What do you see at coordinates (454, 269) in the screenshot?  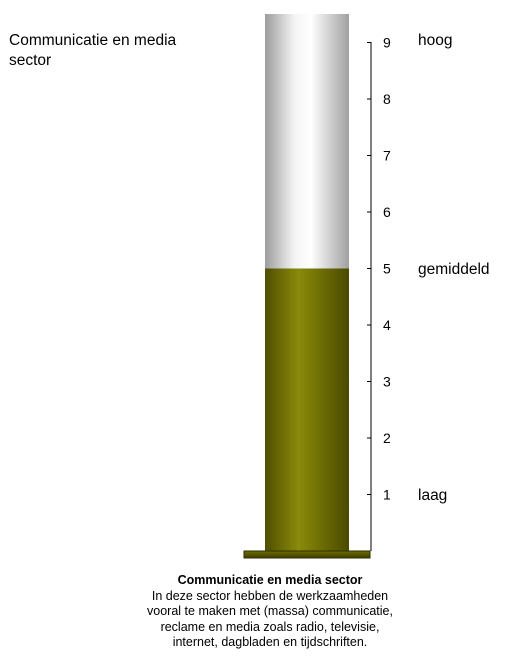 I see `label-mid: gemiddeld` at bounding box center [454, 269].